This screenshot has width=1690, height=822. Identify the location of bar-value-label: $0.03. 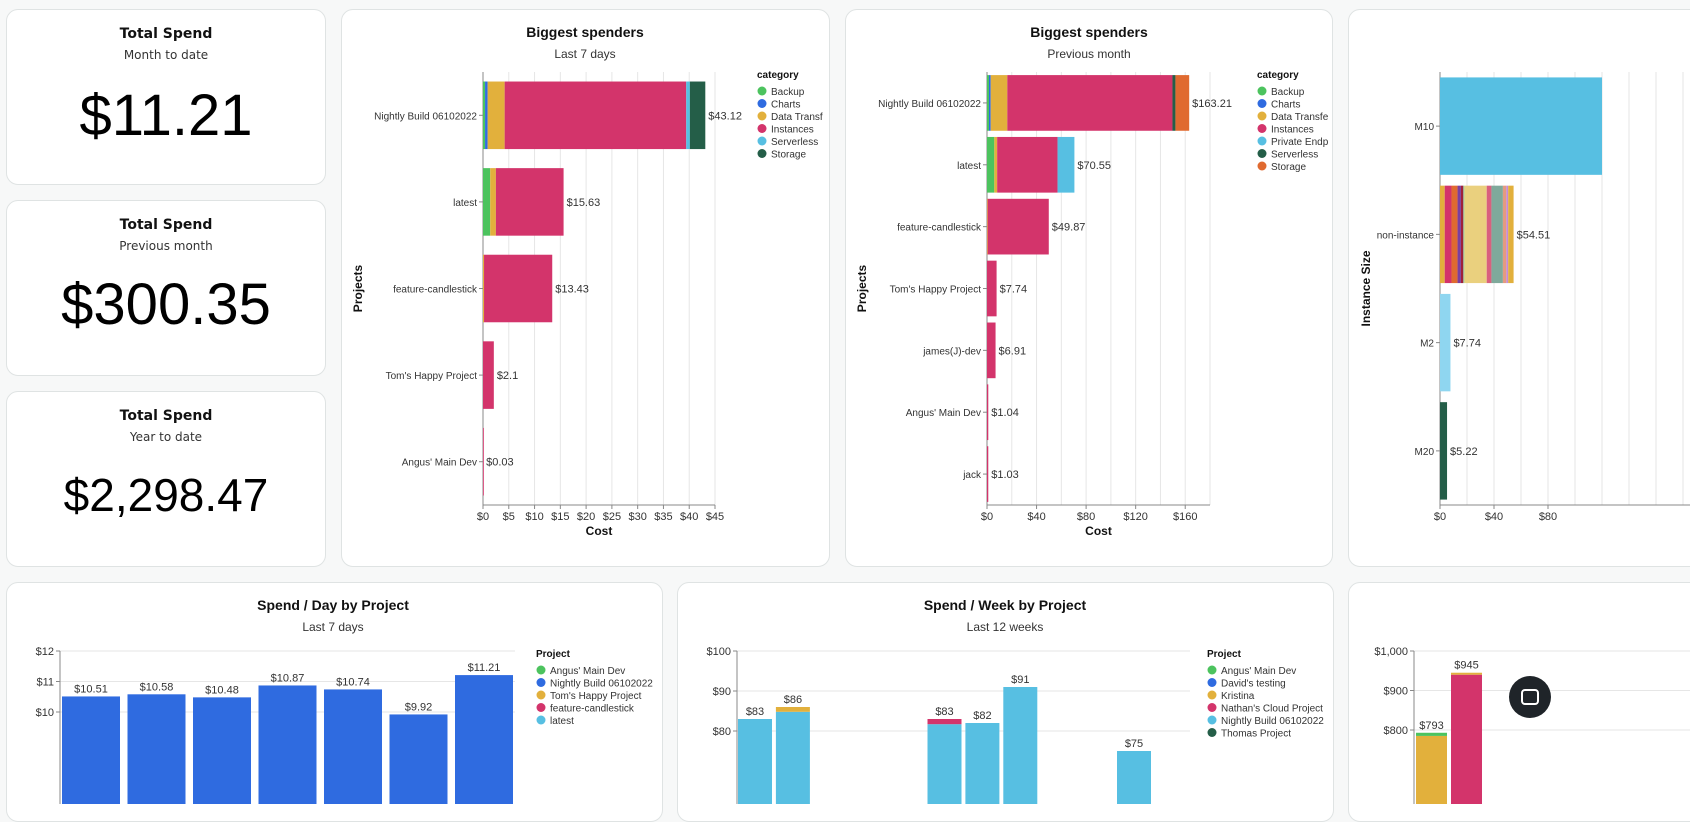
(500, 463).